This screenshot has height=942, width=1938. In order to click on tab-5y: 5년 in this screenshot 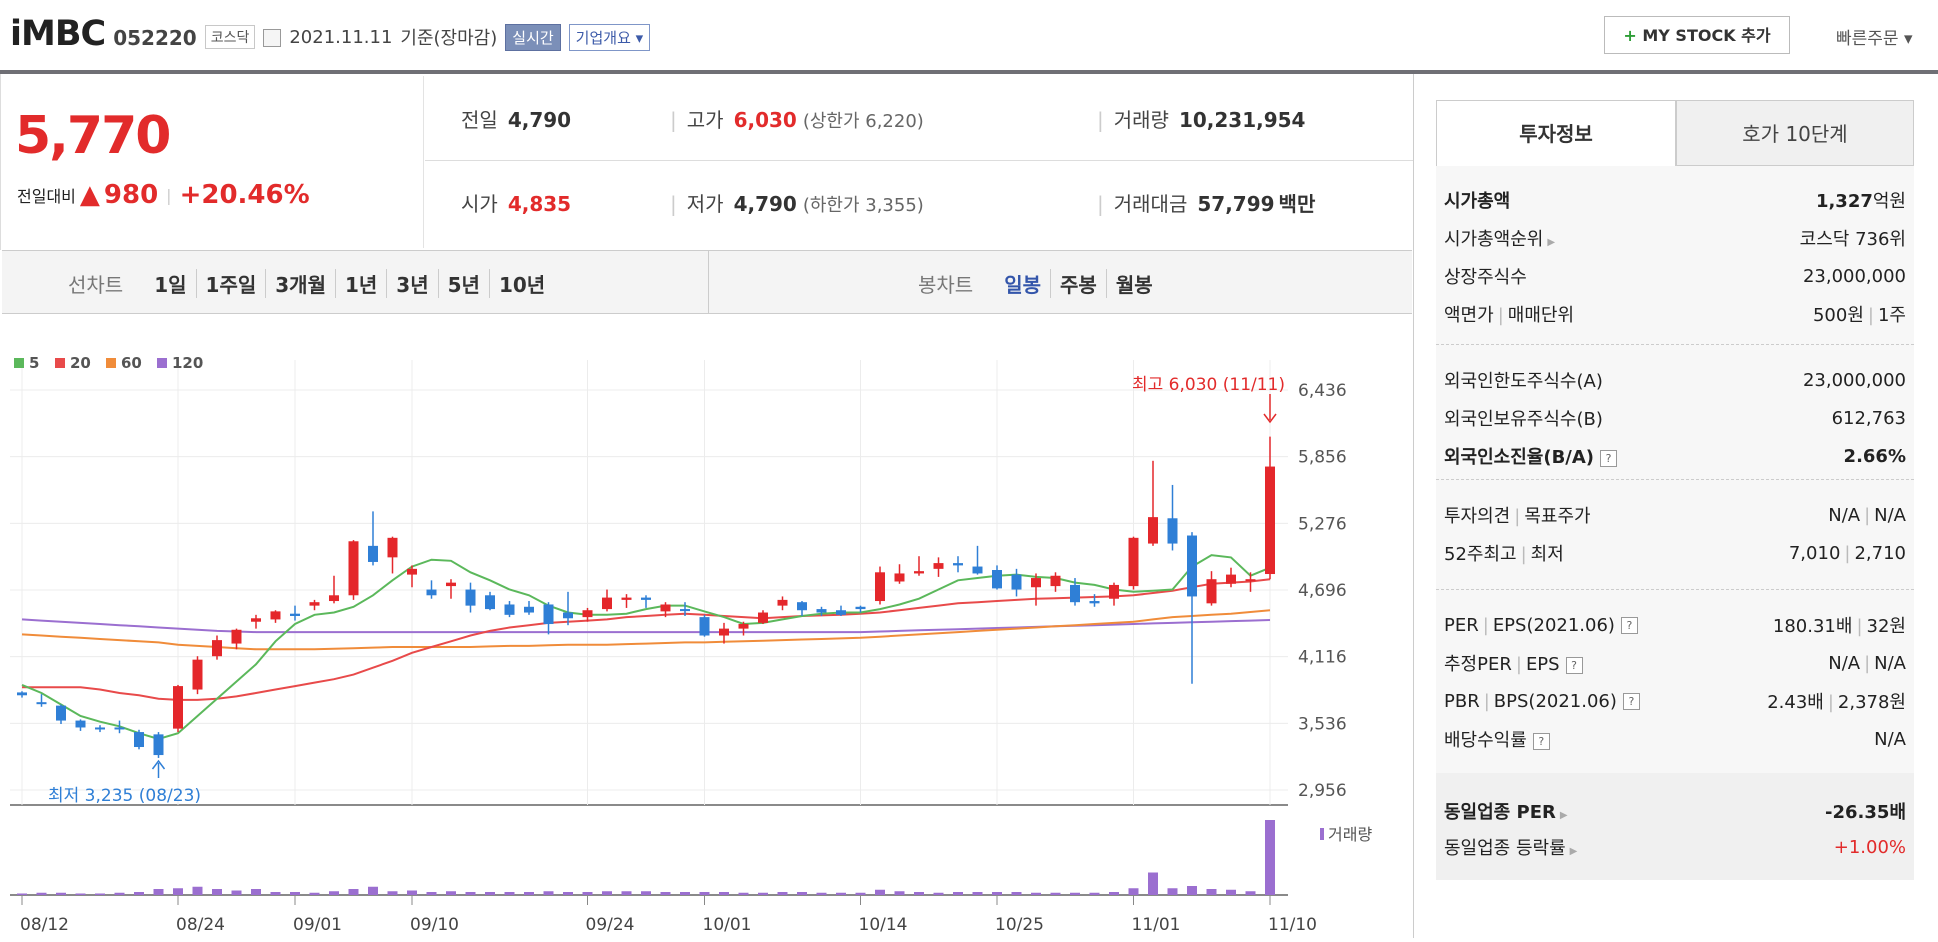, I will do `click(463, 283)`.